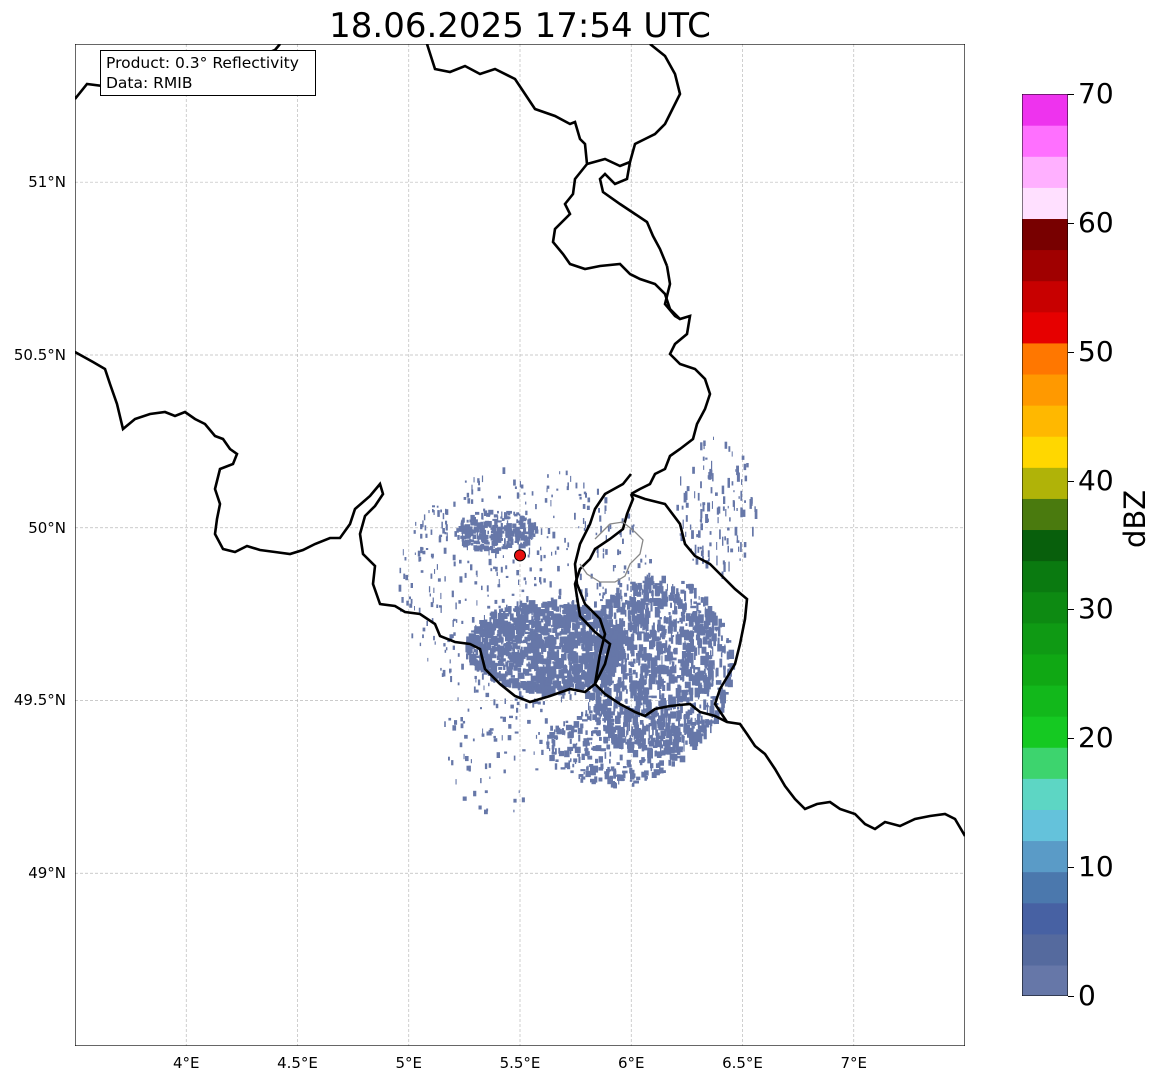 The width and height of the screenshot is (1157, 1081). I want to click on lon-tick-label: 4°E, so click(186, 1063).